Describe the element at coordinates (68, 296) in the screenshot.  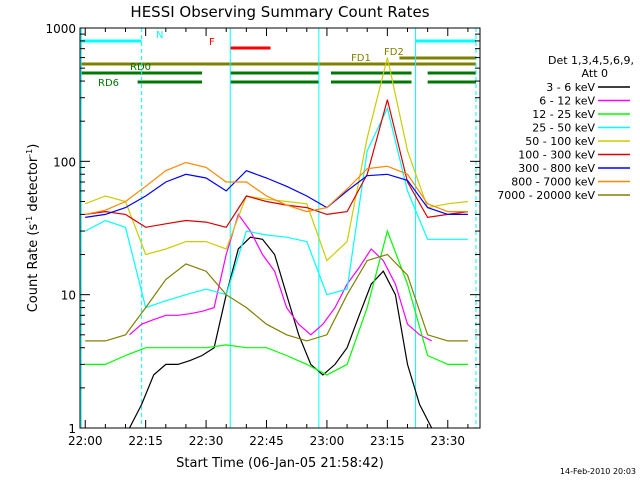
I see `y-tick-label-1: 10` at that location.